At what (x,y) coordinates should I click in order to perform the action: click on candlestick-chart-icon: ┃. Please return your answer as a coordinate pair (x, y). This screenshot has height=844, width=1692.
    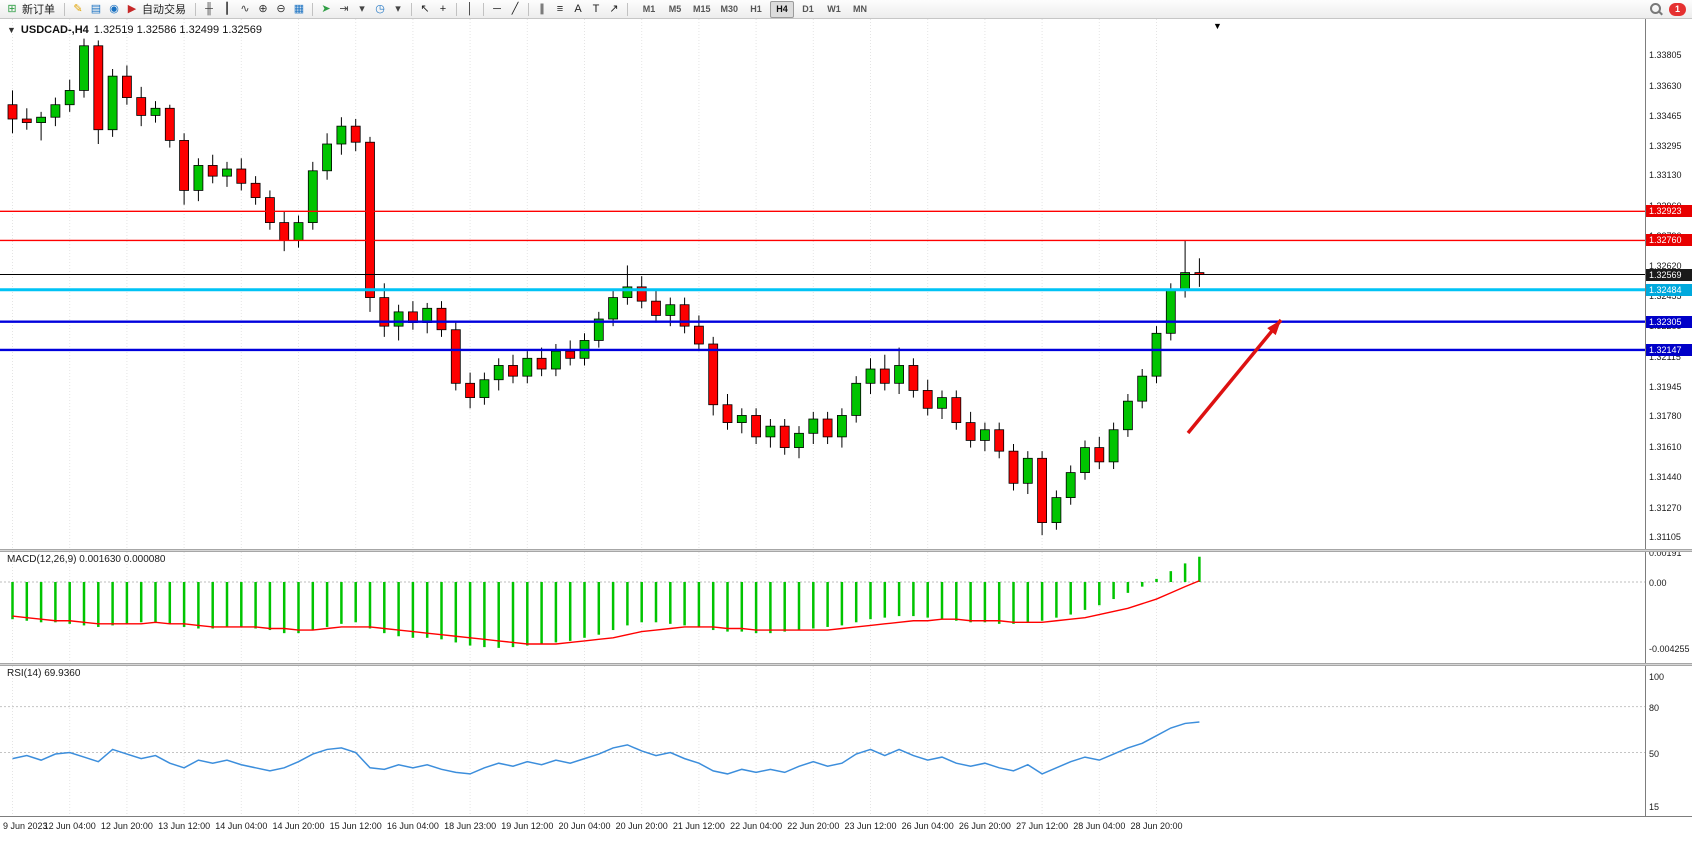
    Looking at the image, I should click on (227, 9).